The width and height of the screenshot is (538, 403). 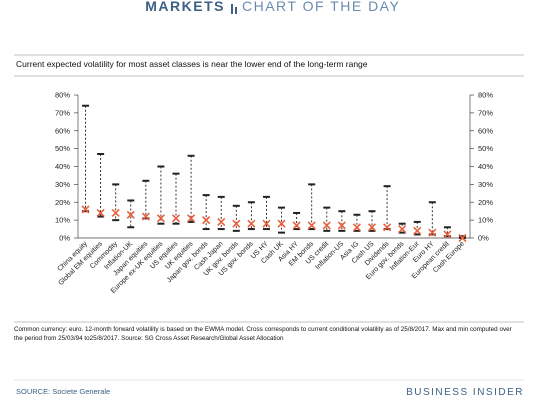 What do you see at coordinates (321, 7) in the screenshot?
I see `tagline: CHART OF THE DAY` at bounding box center [321, 7].